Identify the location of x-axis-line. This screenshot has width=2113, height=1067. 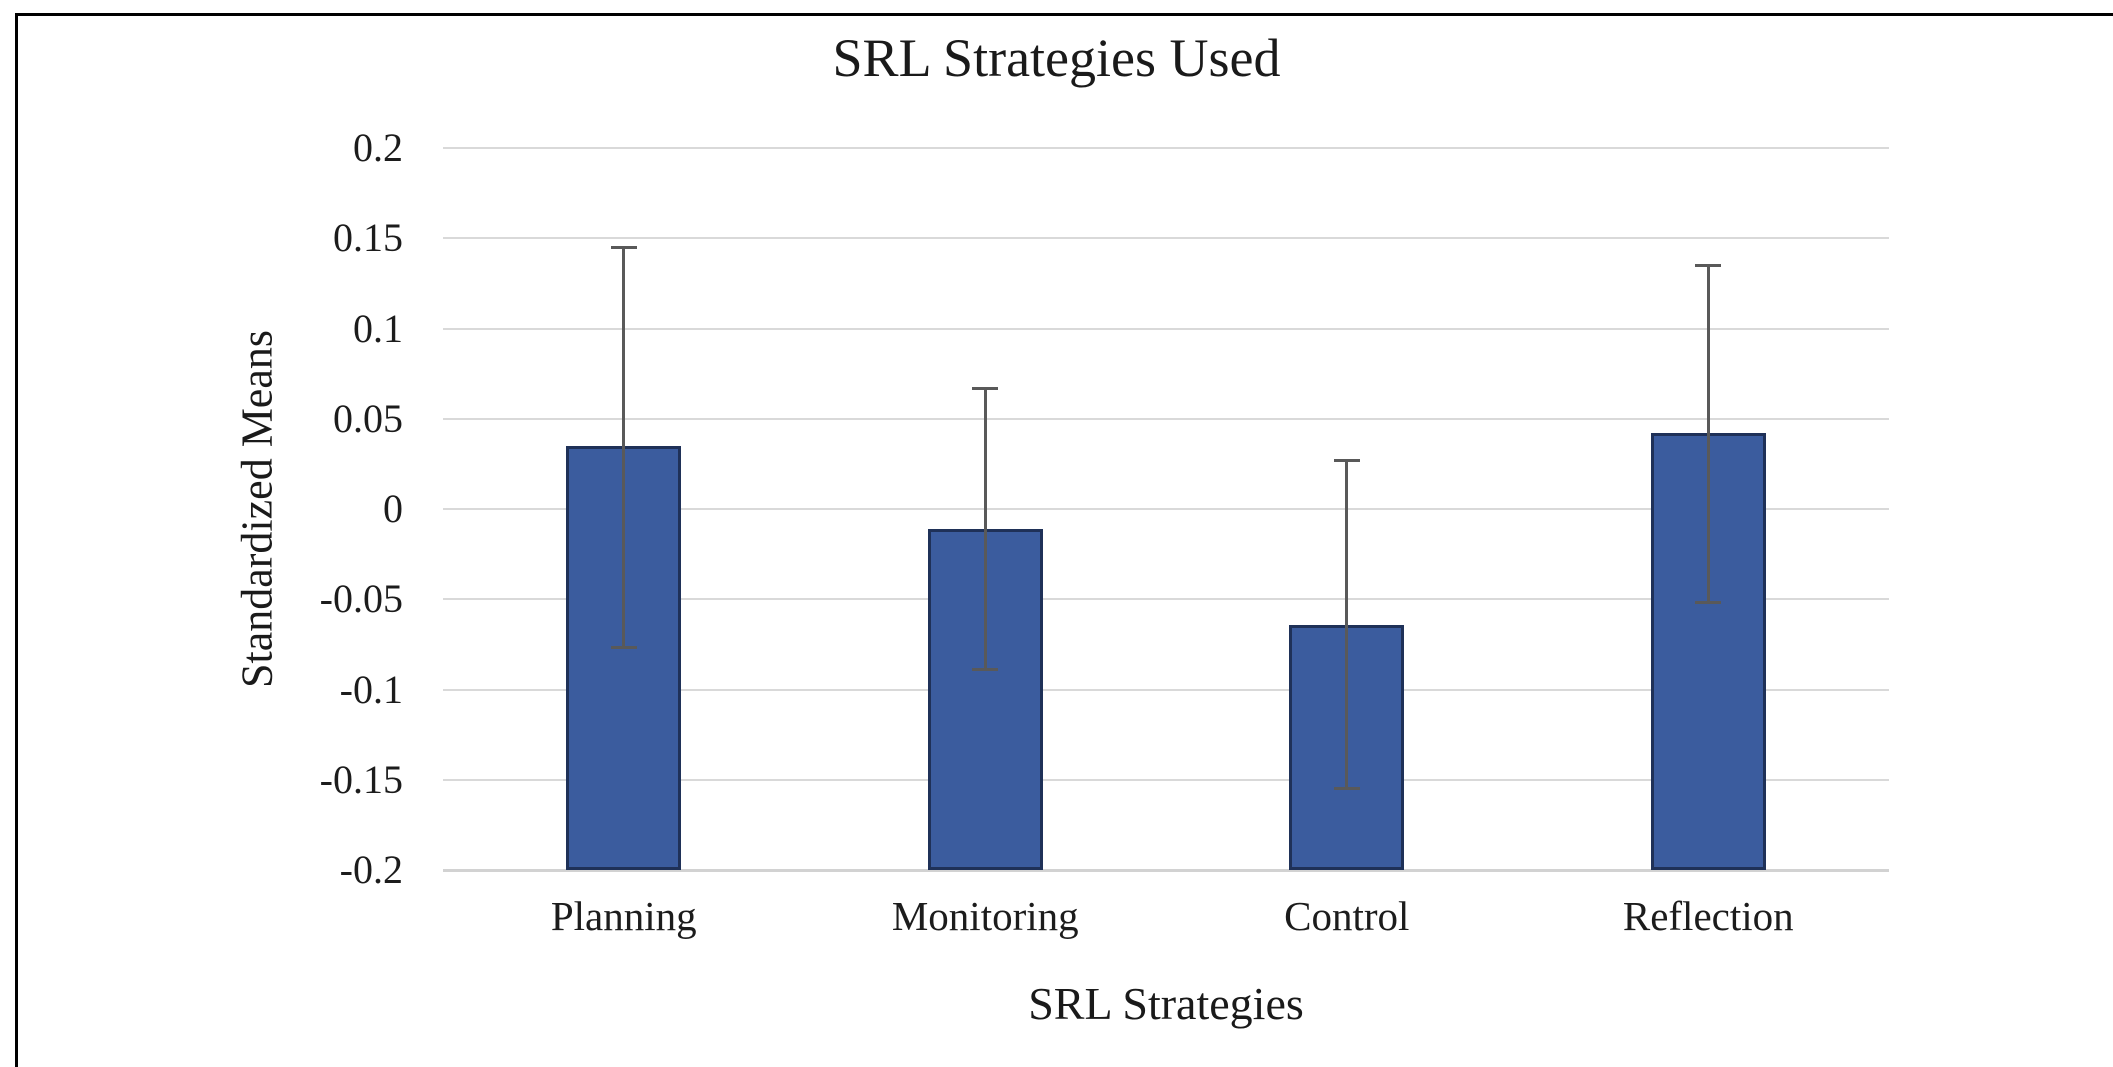
(1166, 870).